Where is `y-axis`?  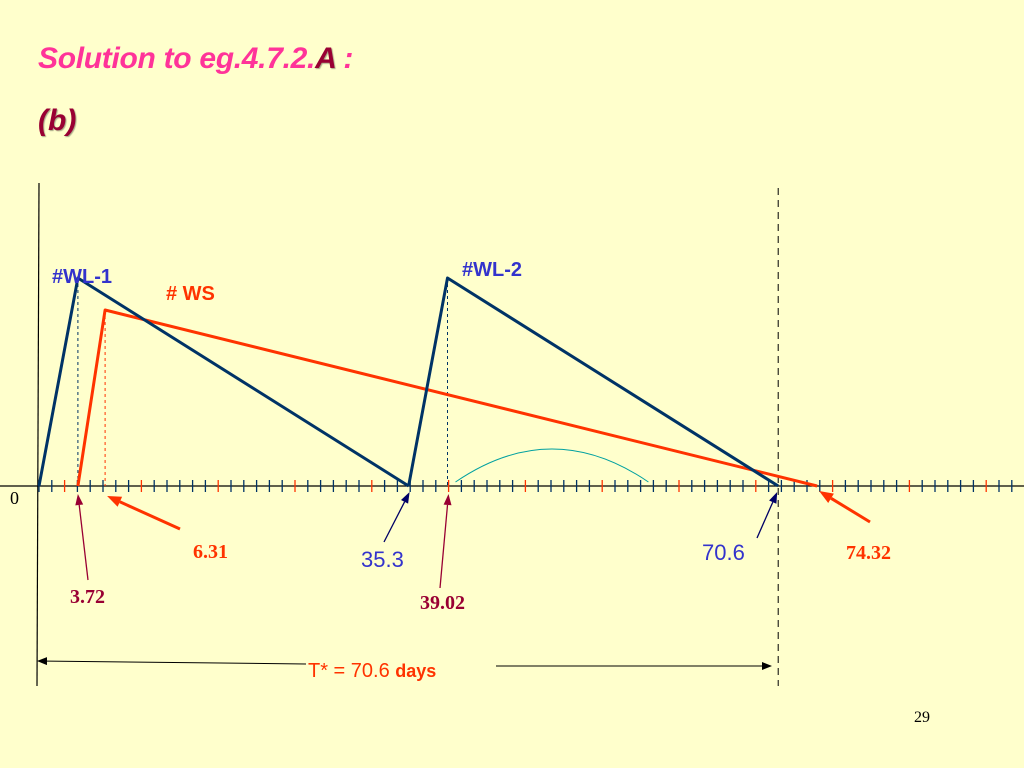
y-axis is located at coordinates (38, 434).